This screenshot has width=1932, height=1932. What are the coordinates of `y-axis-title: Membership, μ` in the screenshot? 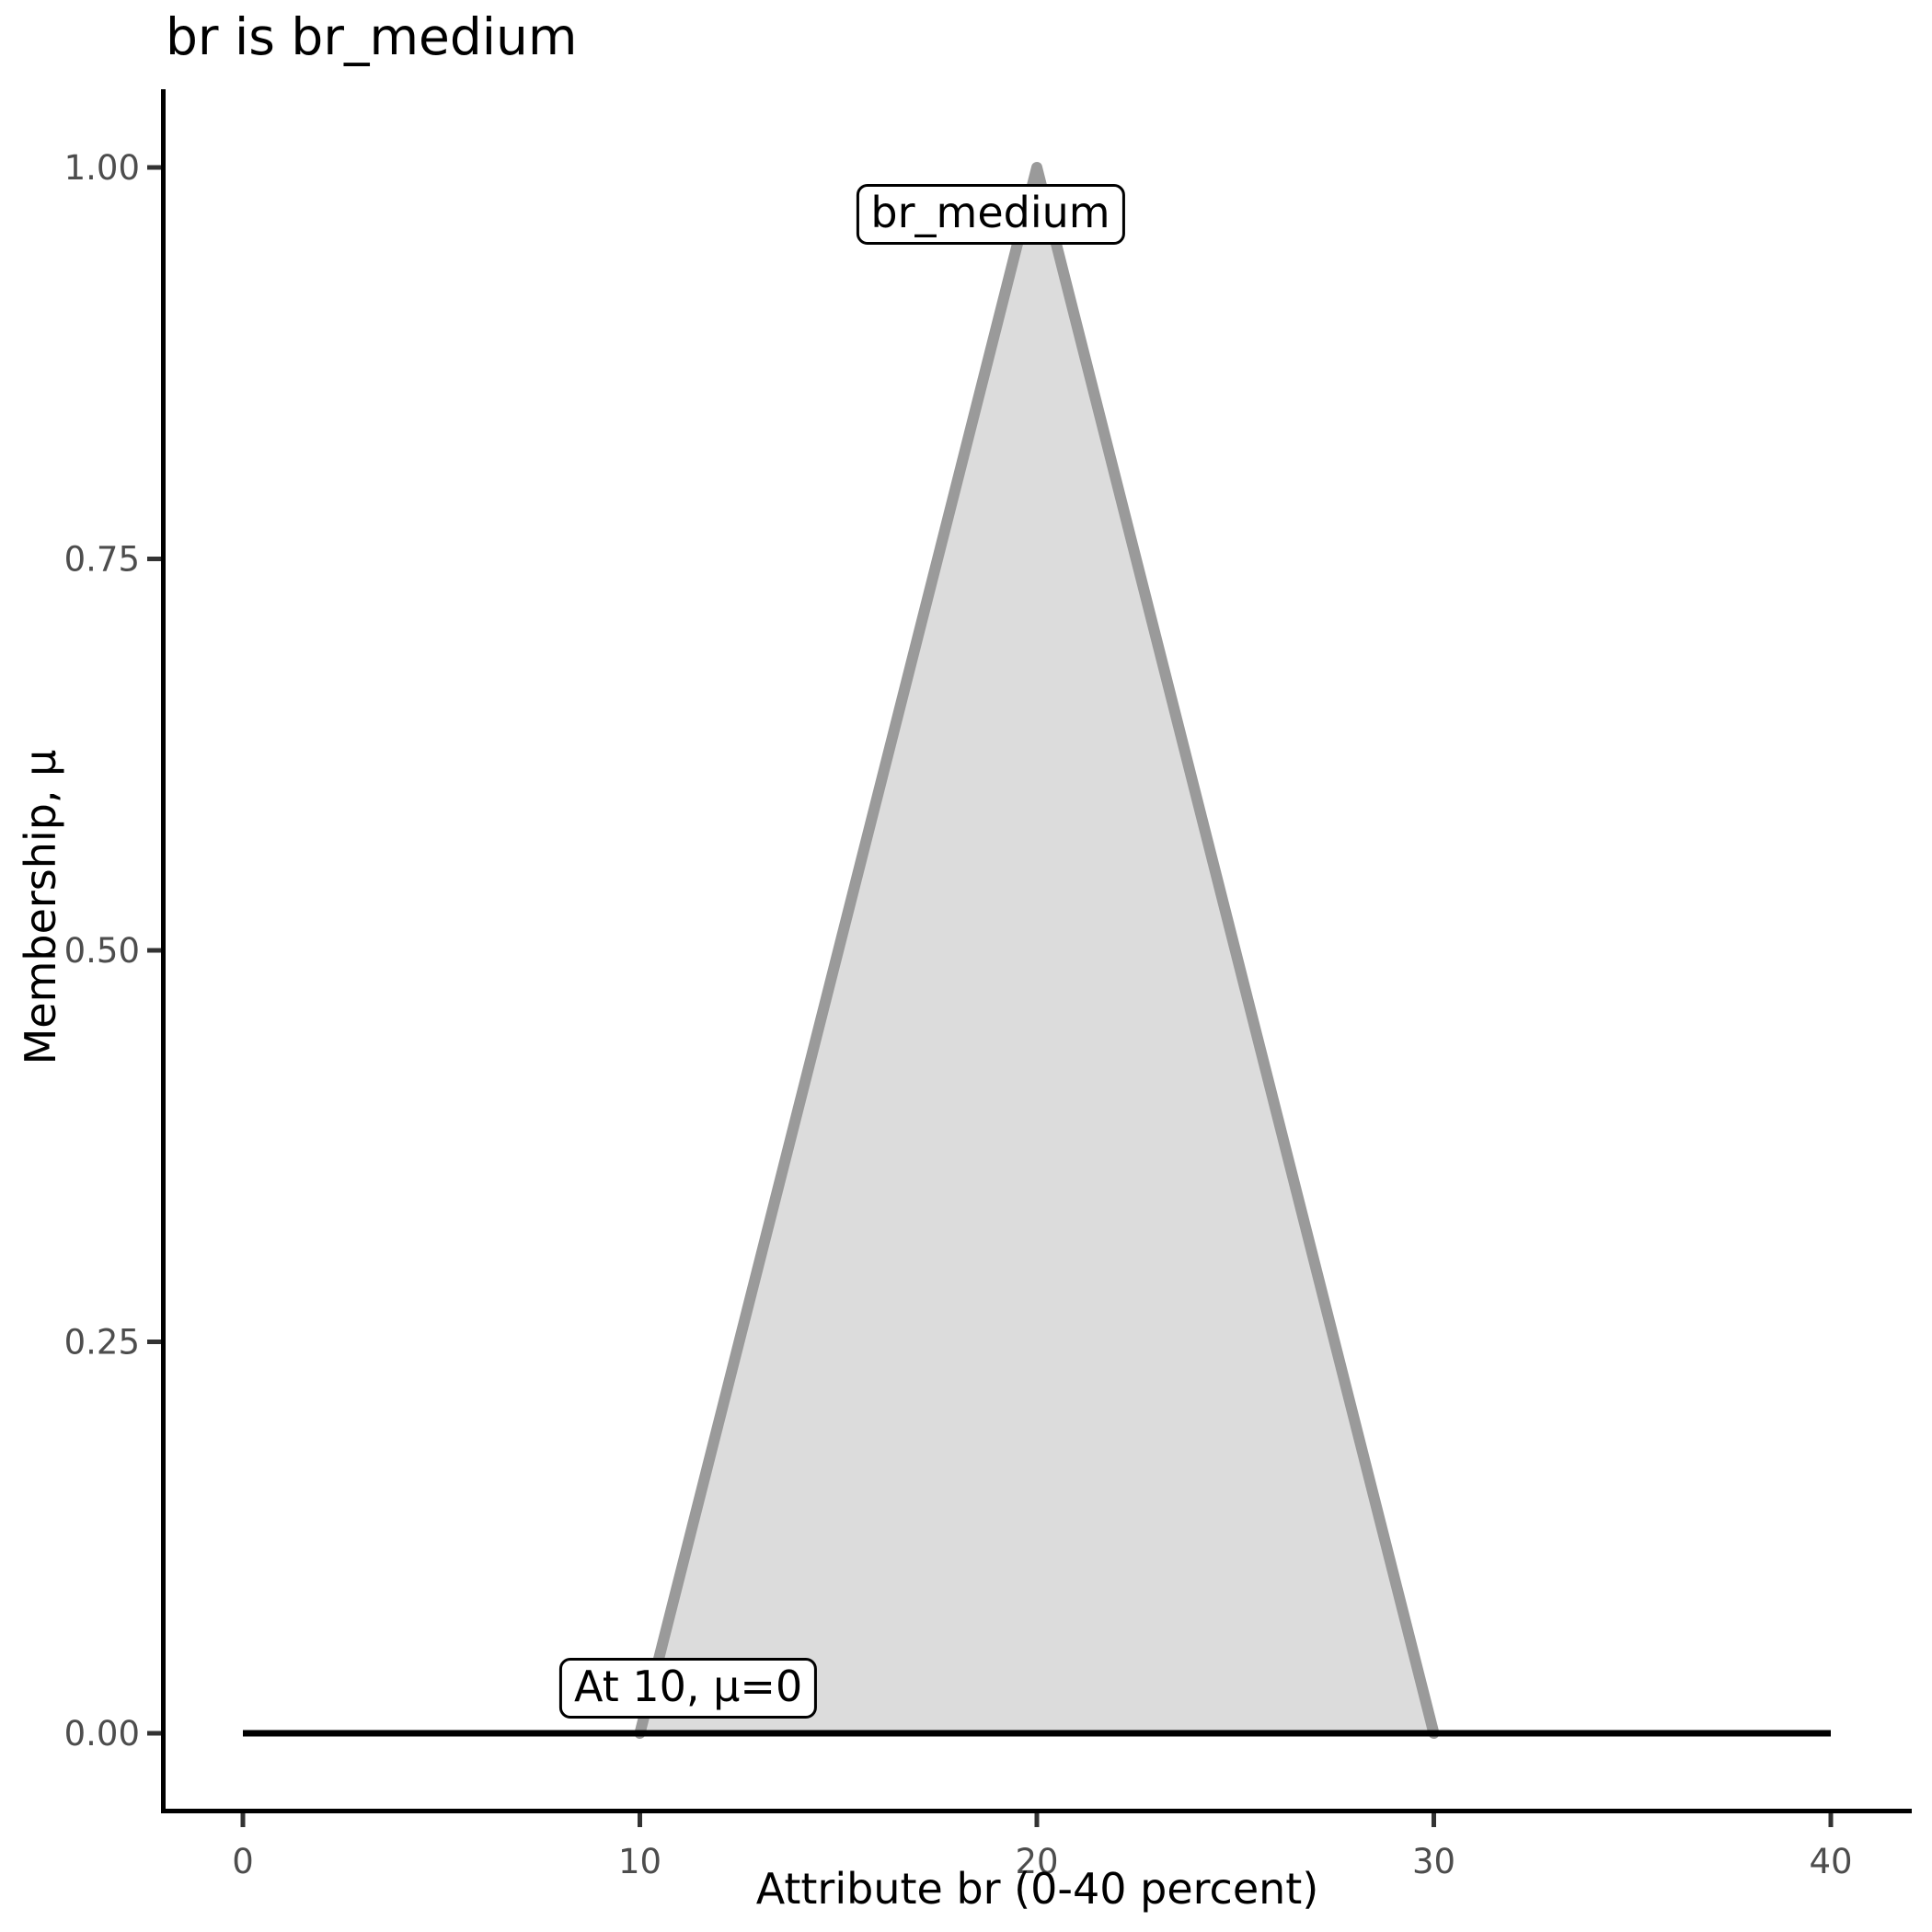 It's located at (40, 907).